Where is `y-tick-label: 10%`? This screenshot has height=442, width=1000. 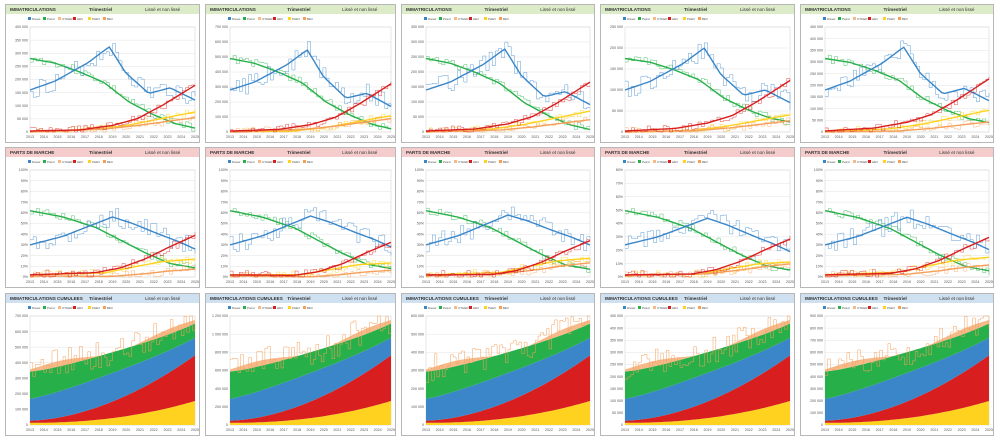 y-tick-label: 10% is located at coordinates (620, 264).